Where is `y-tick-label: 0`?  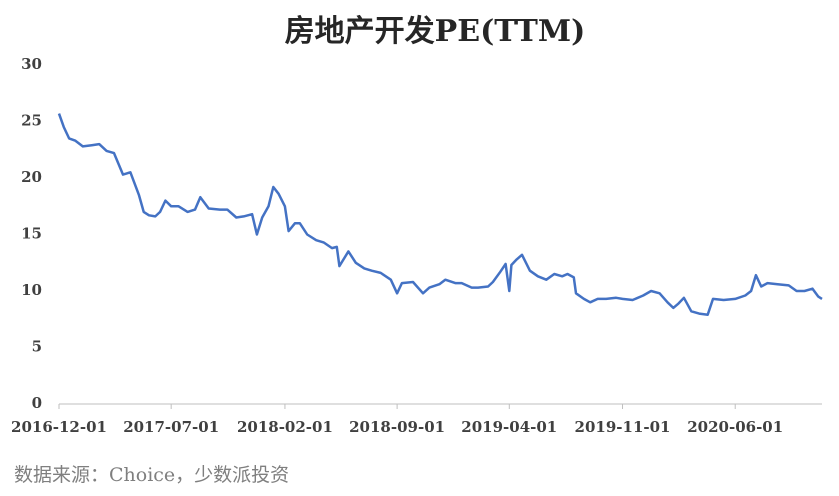 y-tick-label: 0 is located at coordinates (37, 403).